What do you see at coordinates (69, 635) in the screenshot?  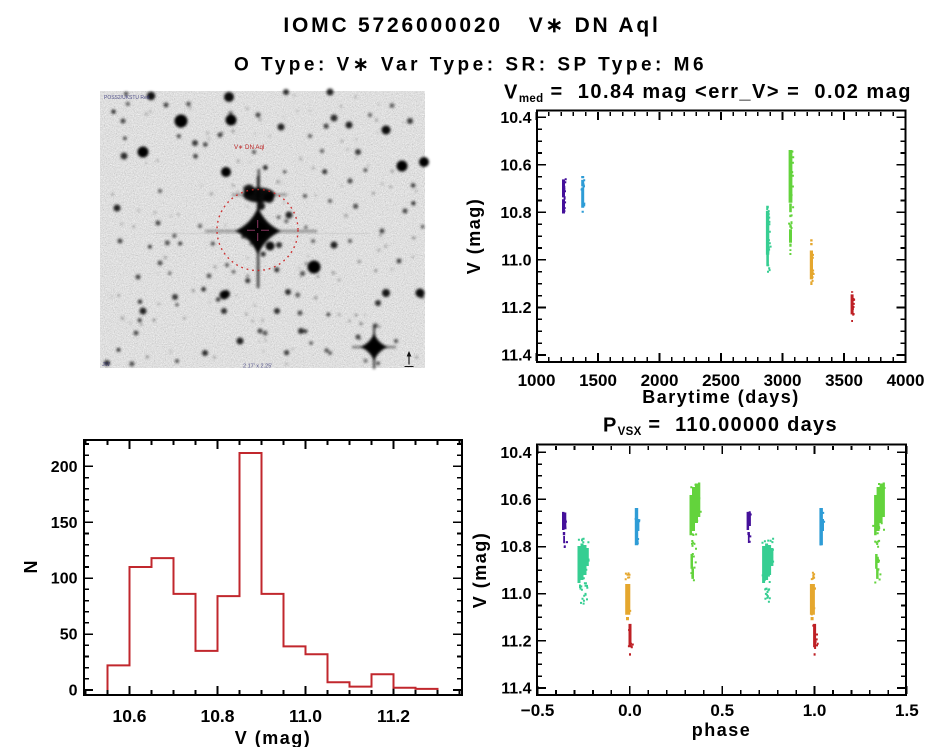 I see `svg-text: 50` at bounding box center [69, 635].